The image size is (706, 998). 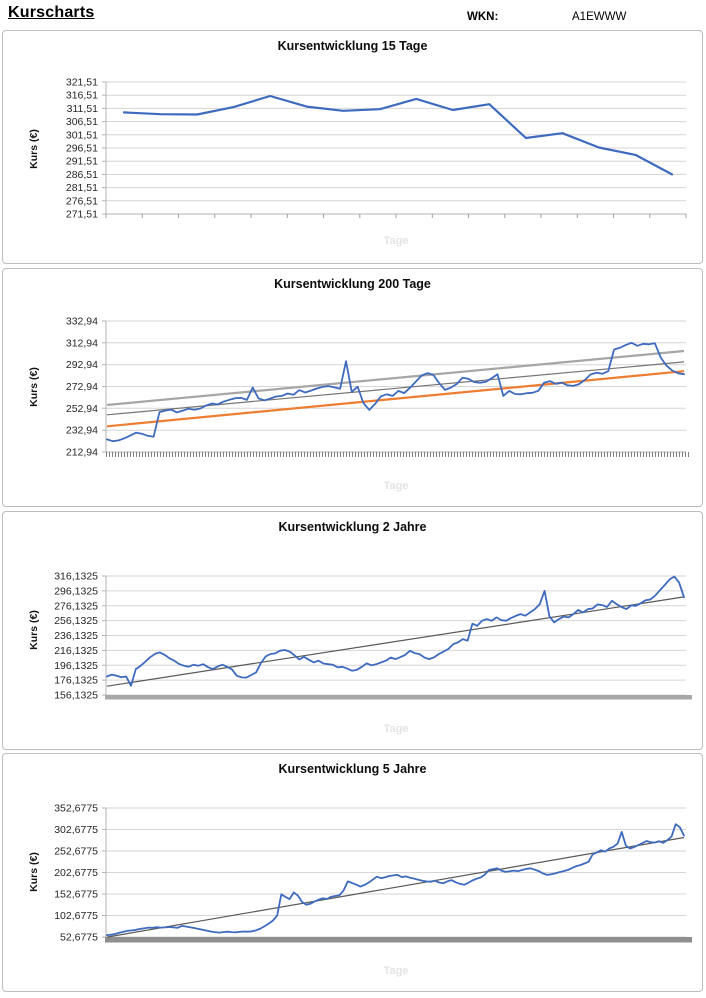 I want to click on series-kanallinie-grau-hell, so click(x=395, y=378).